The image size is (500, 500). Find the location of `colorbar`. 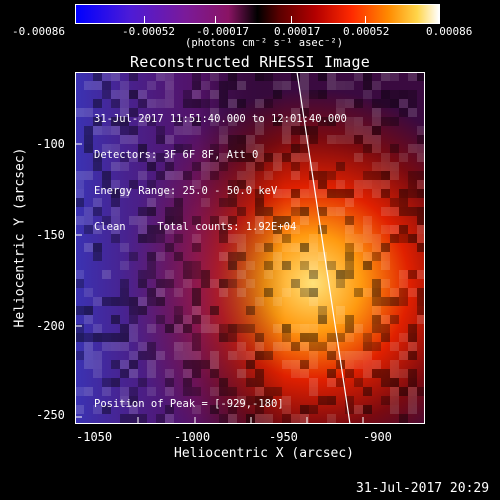

colorbar is located at coordinates (257, 14).